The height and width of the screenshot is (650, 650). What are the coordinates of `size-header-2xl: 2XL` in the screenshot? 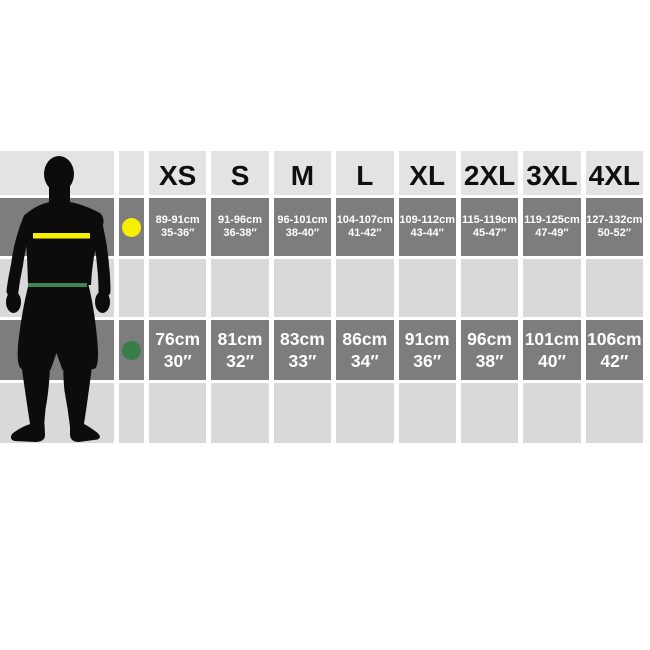 It's located at (489, 173).